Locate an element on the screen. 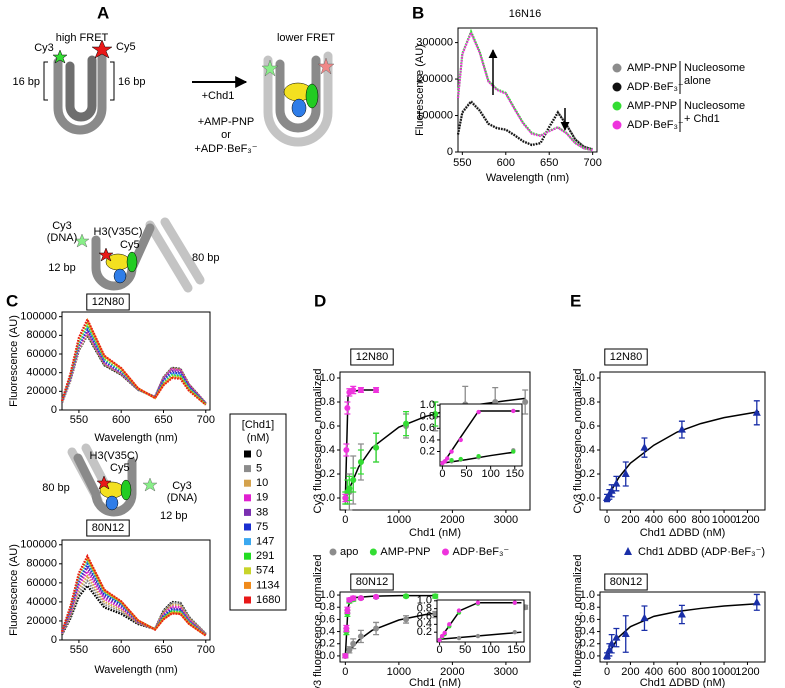  plot-frame is located at coordinates (136, 590).